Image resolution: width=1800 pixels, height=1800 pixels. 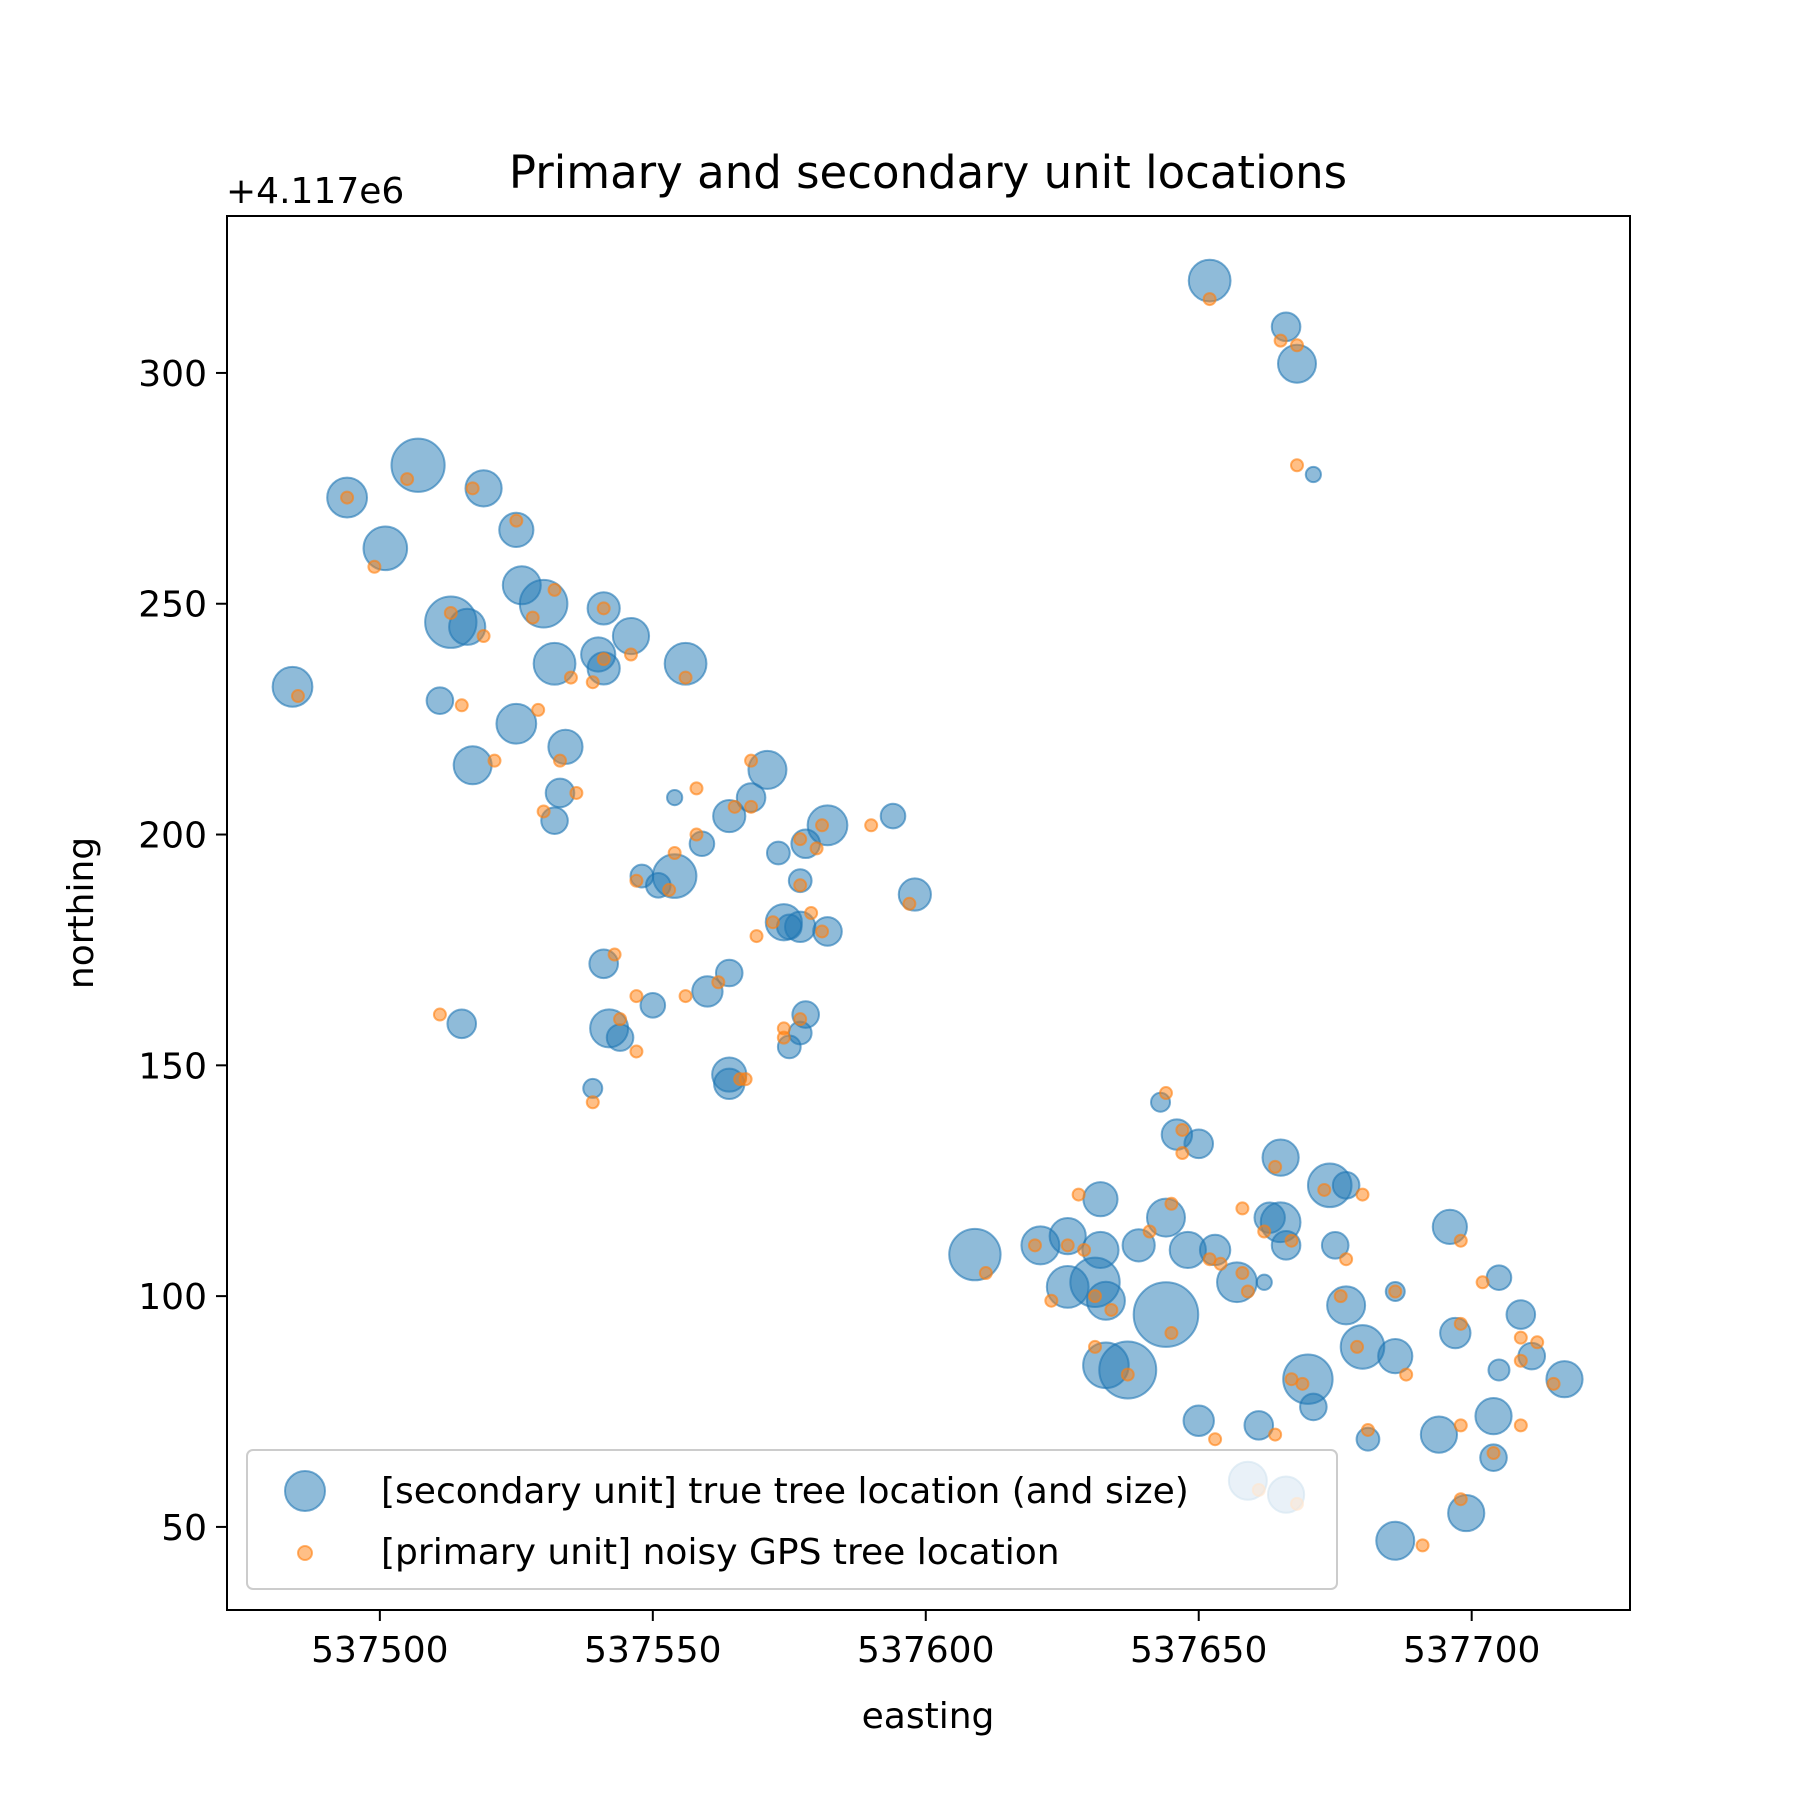 I want to click on legend-frame, so click(x=792, y=1519).